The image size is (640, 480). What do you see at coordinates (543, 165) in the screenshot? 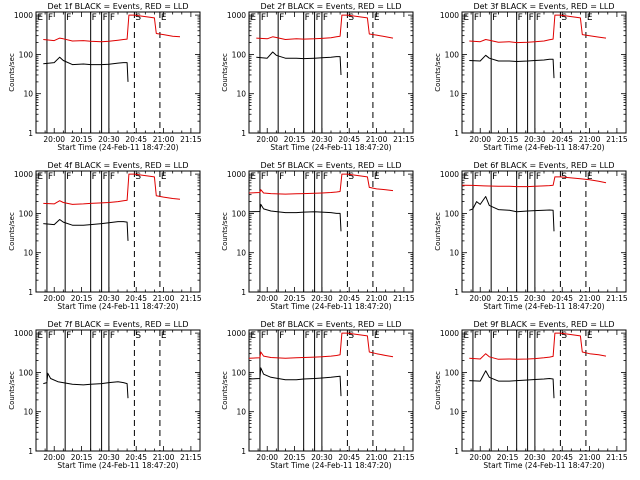
I see `panel-title: Det 6f BLACK = Events, RED = LLD` at bounding box center [543, 165].